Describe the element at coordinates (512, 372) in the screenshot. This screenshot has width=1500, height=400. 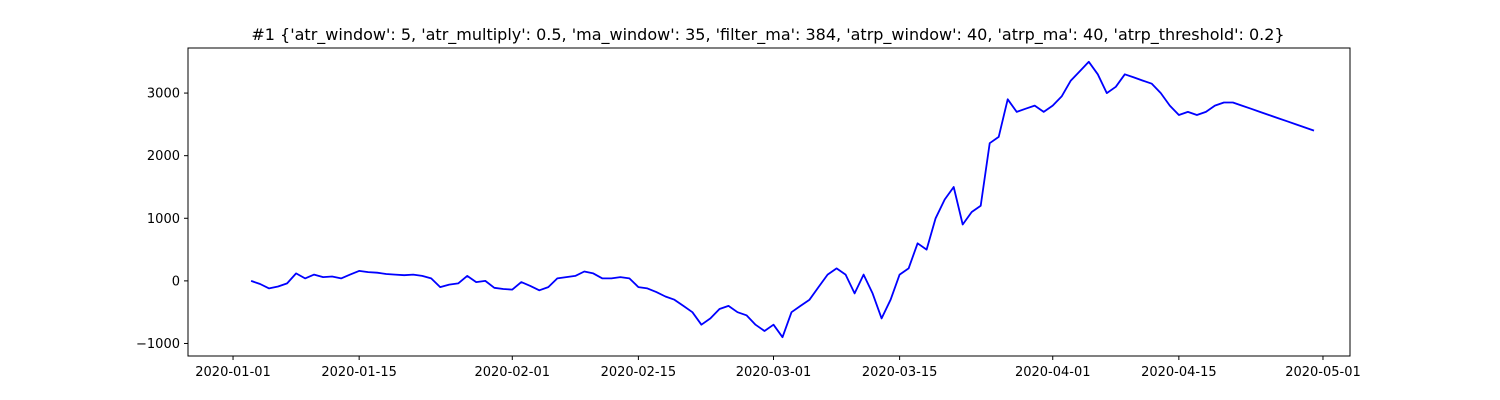
I see `x-tick-label: 2020-02-01` at that location.